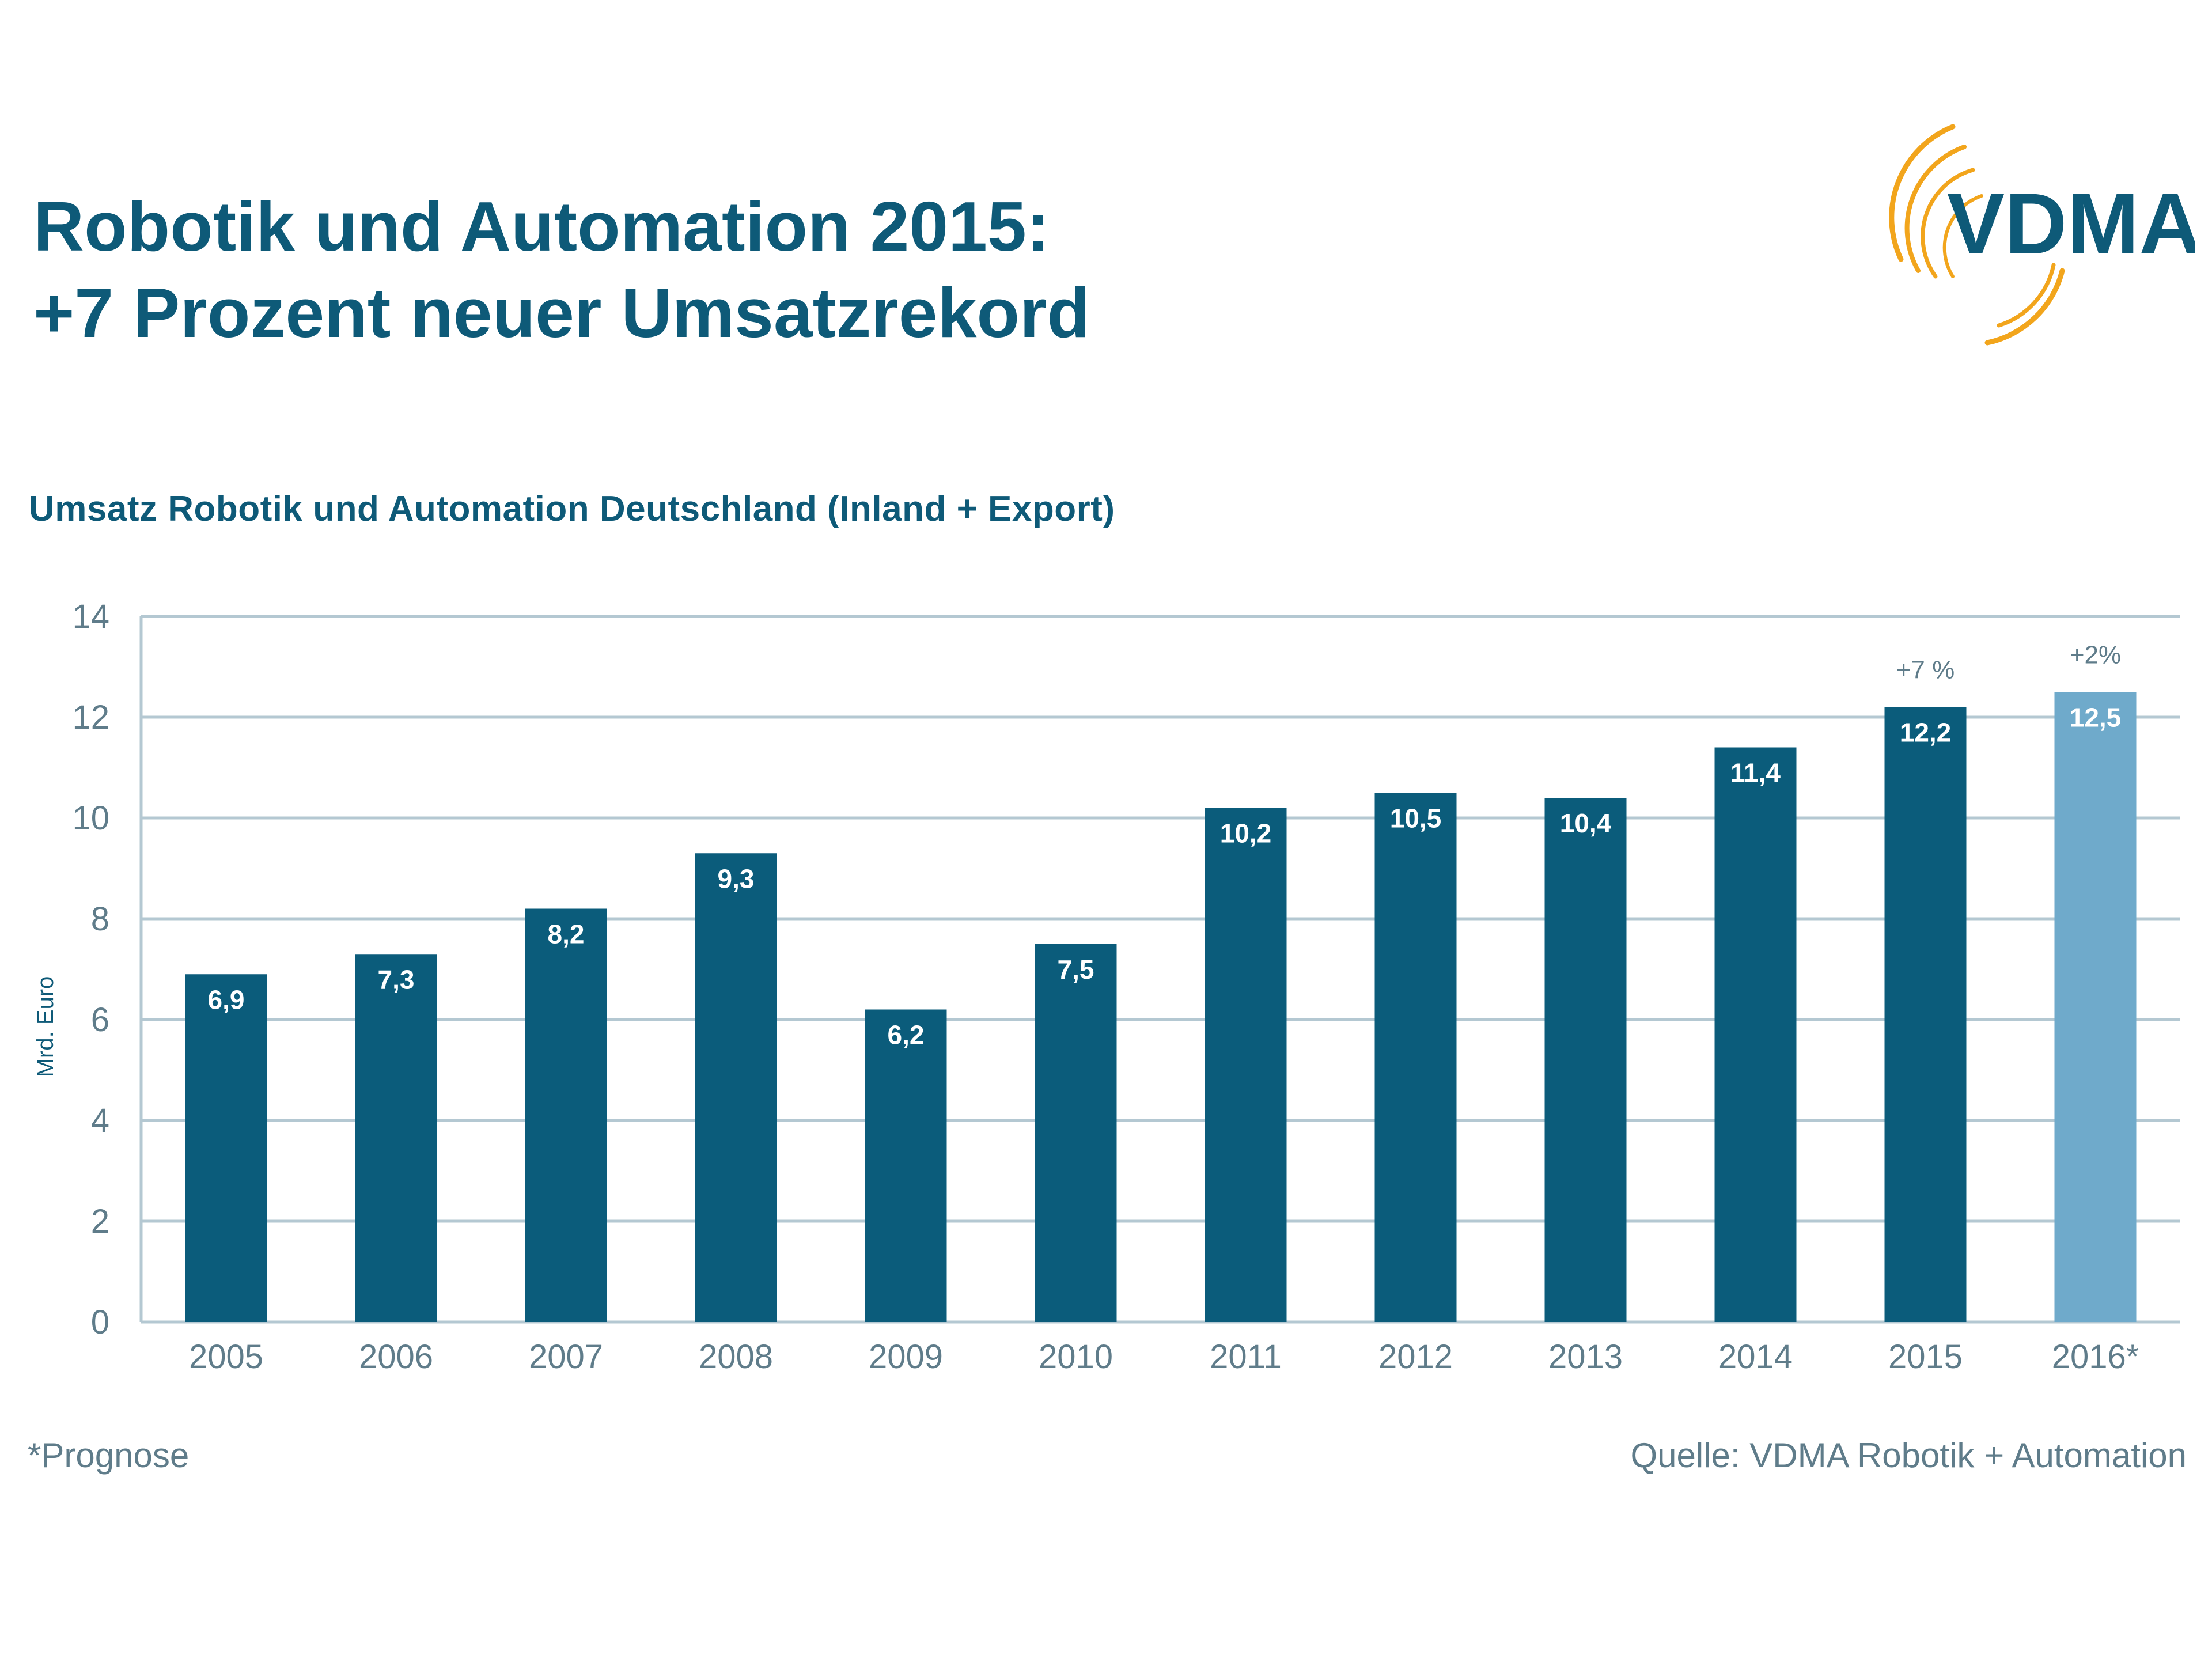 The image size is (2212, 1659). I want to click on x-tick-label: 2012, so click(1415, 1357).